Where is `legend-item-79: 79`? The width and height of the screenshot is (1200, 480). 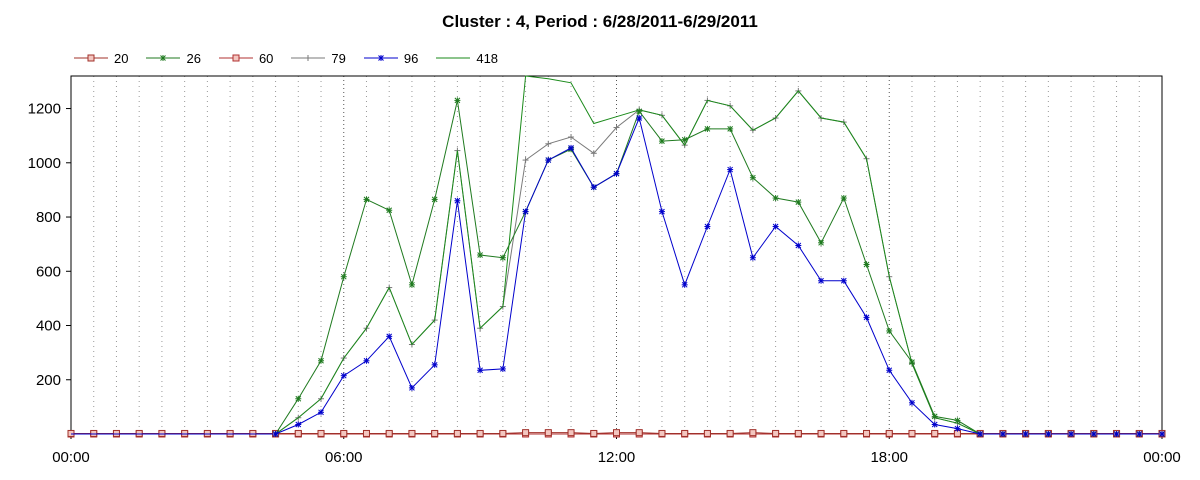 legend-item-79: 79 is located at coordinates (318, 58).